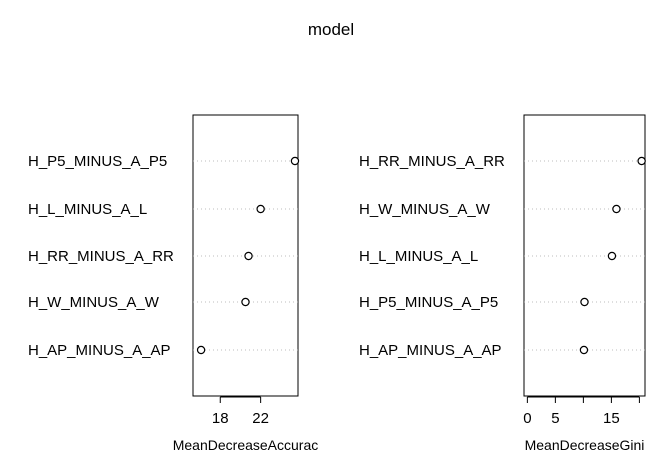  I want to click on x-tick-label: 0, so click(527, 418).